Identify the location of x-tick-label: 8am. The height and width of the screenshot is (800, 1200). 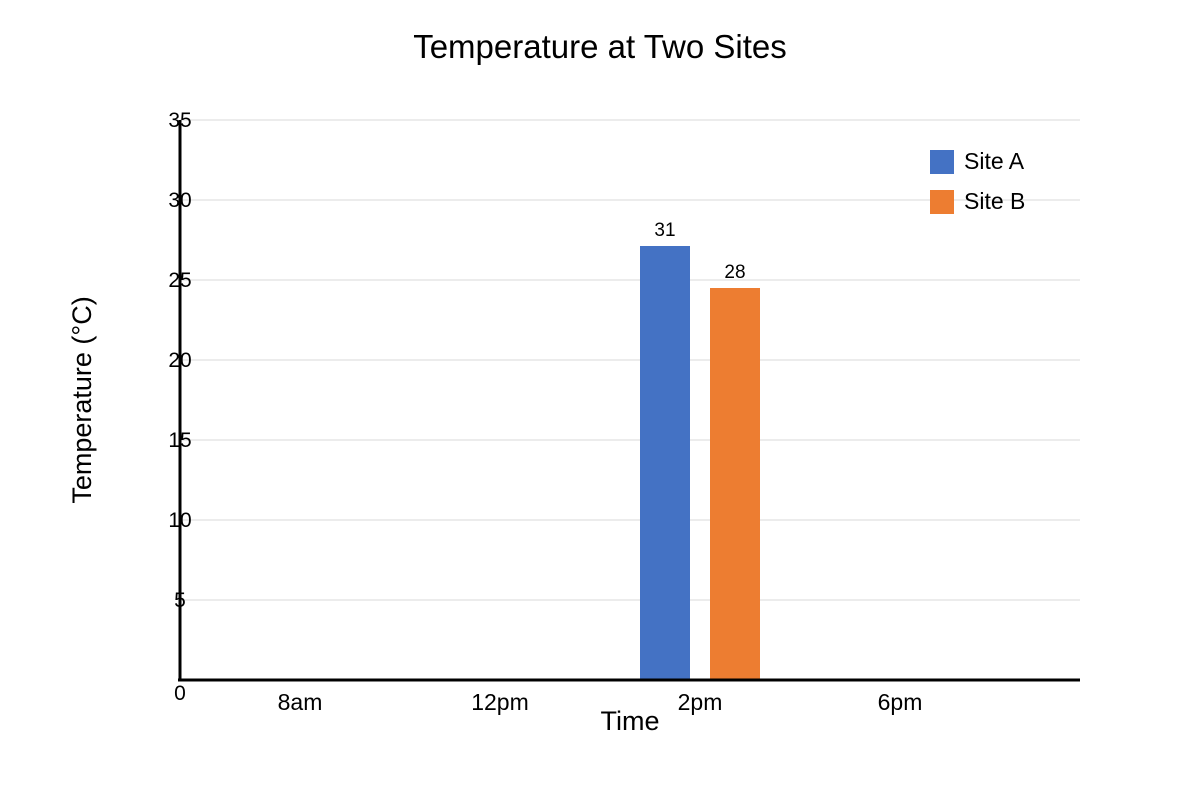
(300, 702).